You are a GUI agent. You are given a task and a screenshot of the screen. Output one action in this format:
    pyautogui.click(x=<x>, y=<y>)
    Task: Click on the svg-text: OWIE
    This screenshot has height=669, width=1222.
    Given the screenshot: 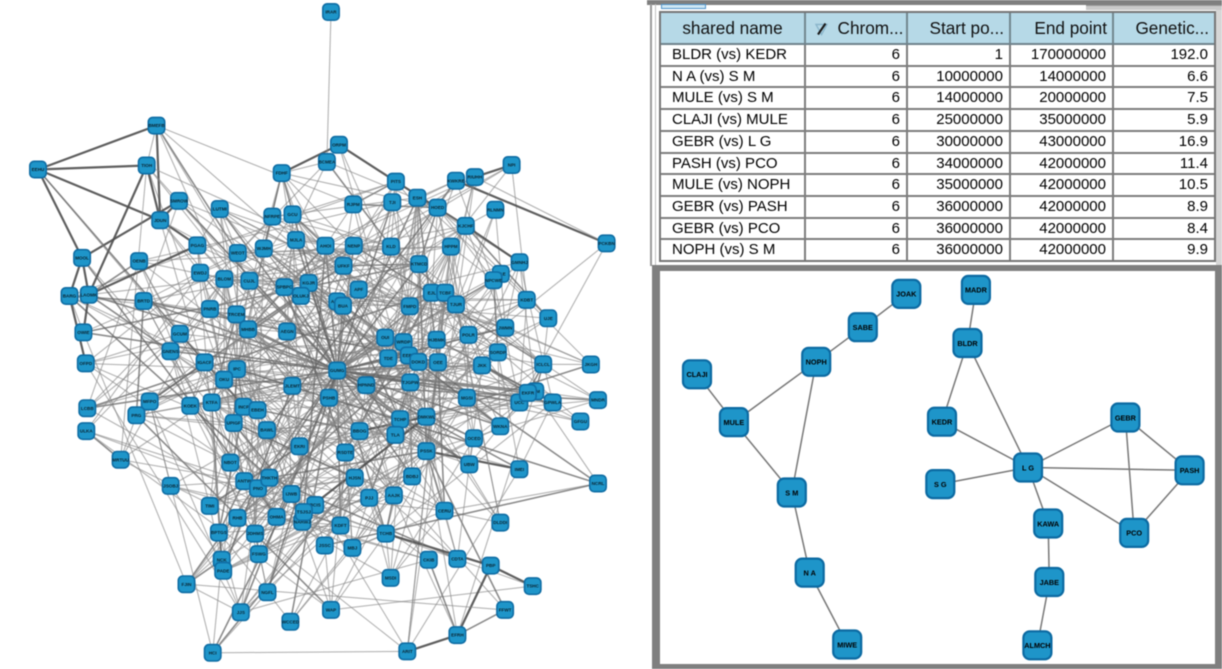 What is the action you would take?
    pyautogui.click(x=83, y=332)
    